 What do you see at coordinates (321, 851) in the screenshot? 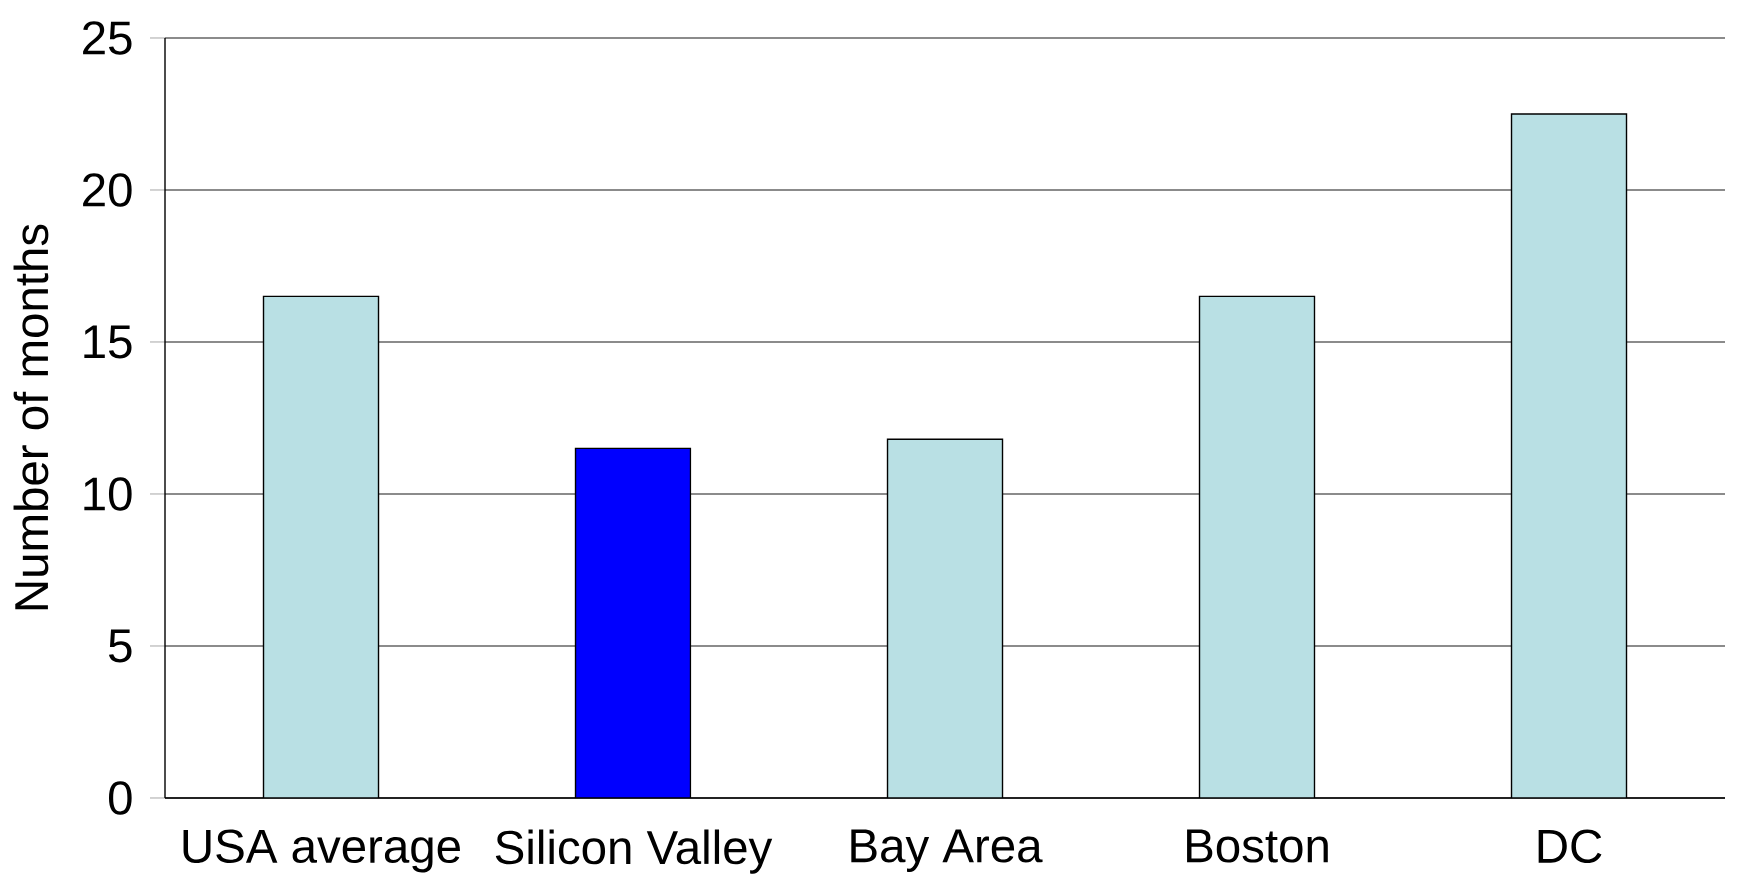
I see `x-tick-label: USA average` at bounding box center [321, 851].